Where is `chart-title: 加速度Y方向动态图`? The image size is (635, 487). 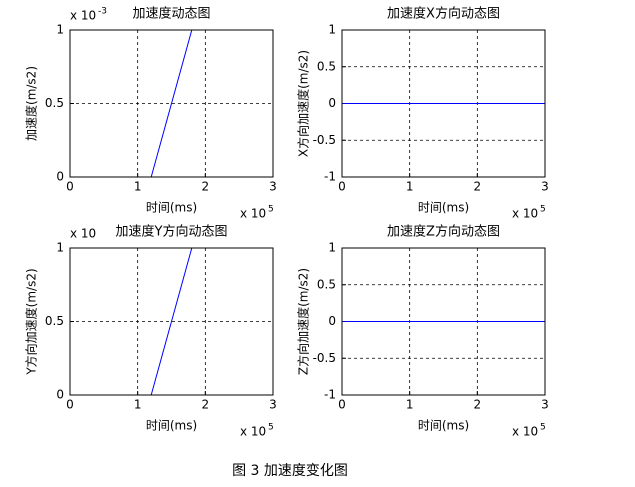
chart-title: 加速度Y方向动态图 is located at coordinates (172, 232).